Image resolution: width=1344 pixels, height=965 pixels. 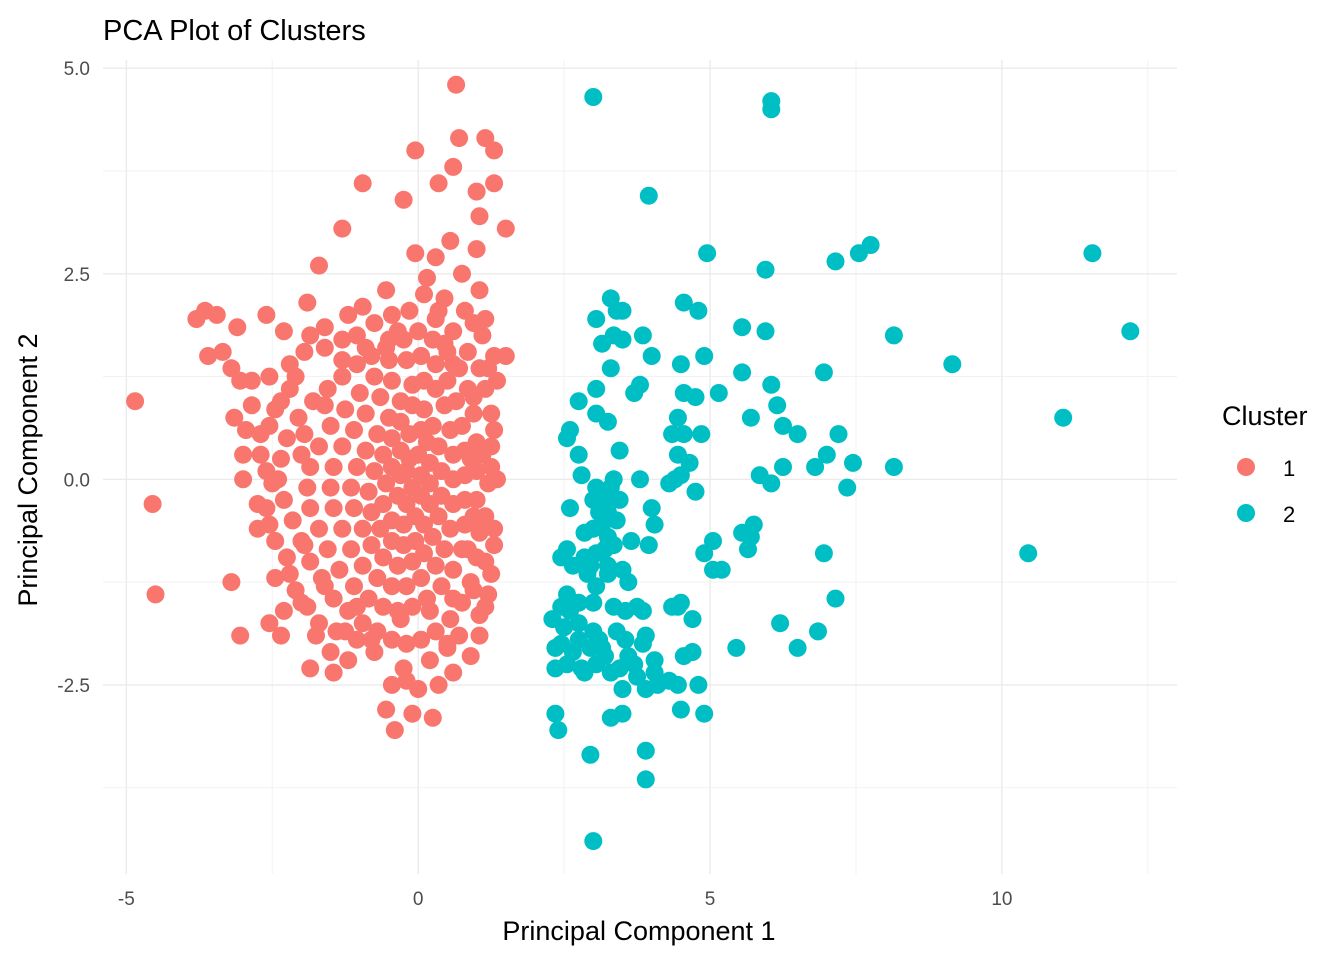 What do you see at coordinates (638, 931) in the screenshot?
I see `x-axis-label: Principal Component 1` at bounding box center [638, 931].